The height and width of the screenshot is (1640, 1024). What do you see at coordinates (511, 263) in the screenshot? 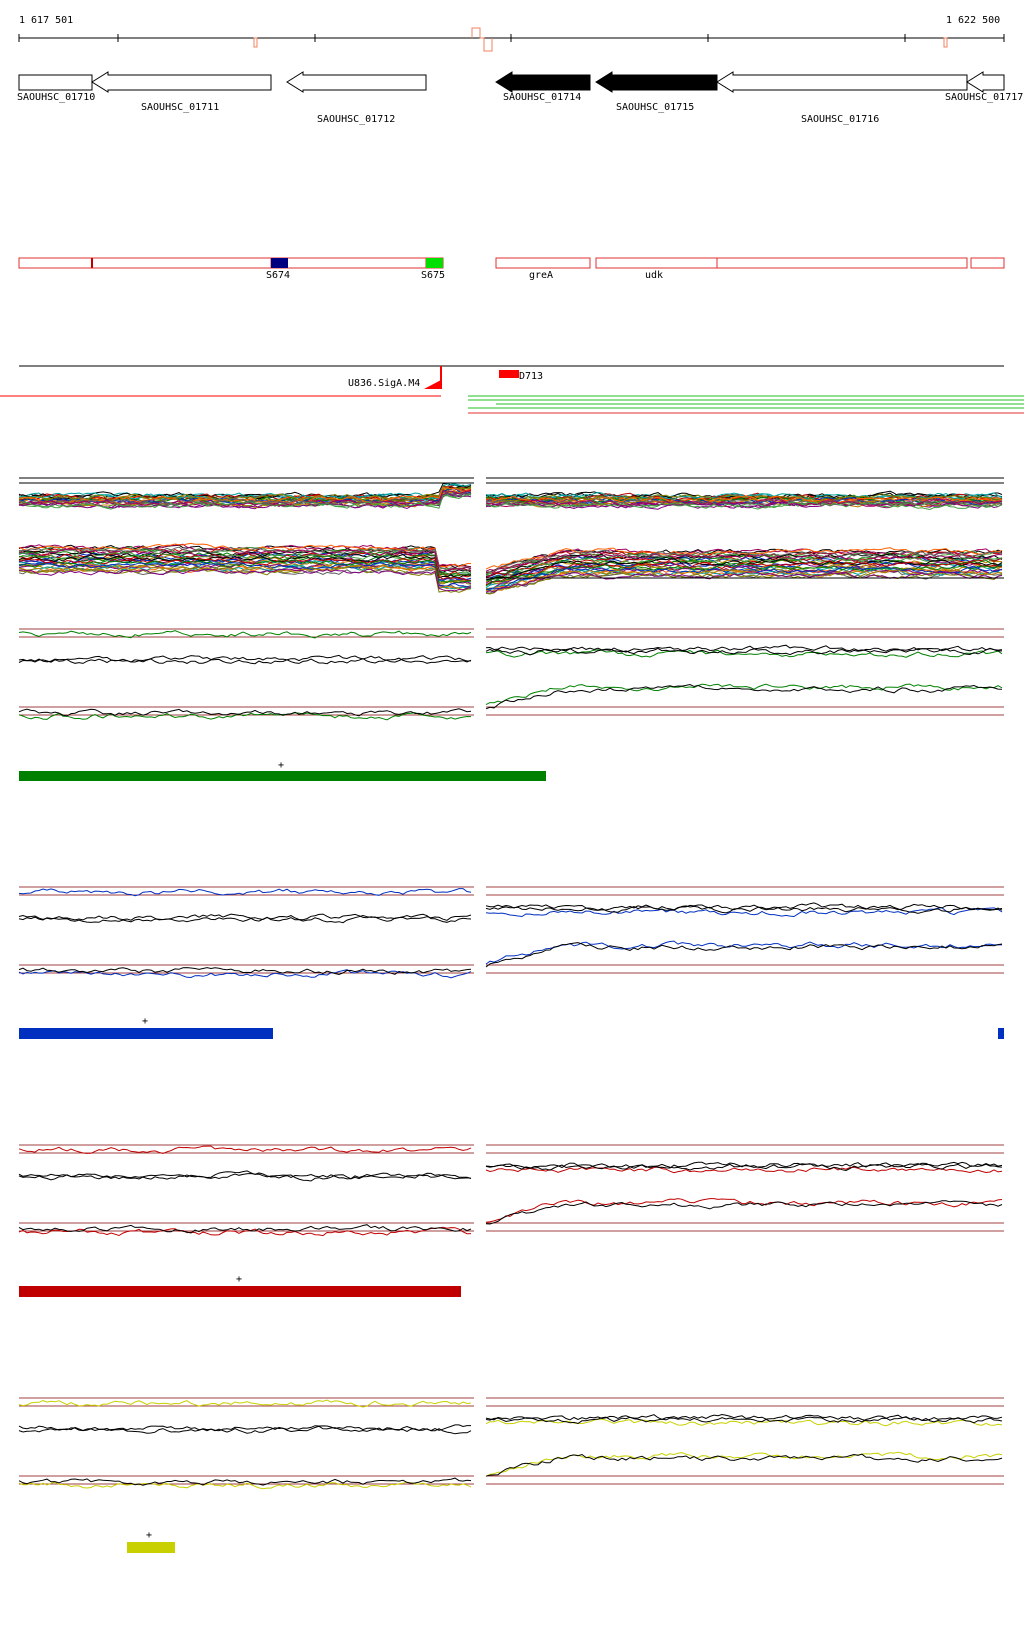
I see `feature-boxes` at bounding box center [511, 263].